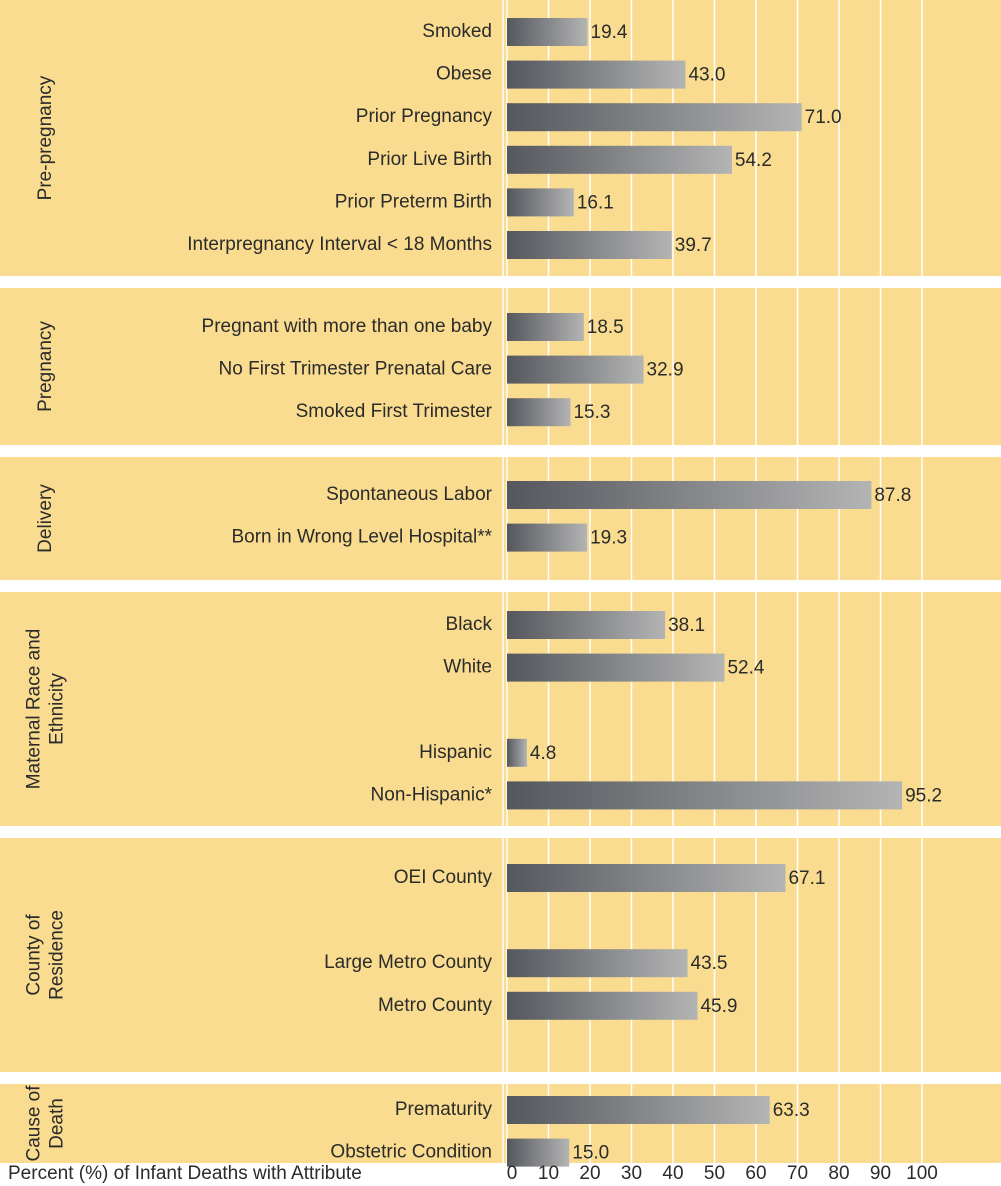 The image size is (1001, 1186). What do you see at coordinates (609, 32) in the screenshot?
I see `value-label: 19.4` at bounding box center [609, 32].